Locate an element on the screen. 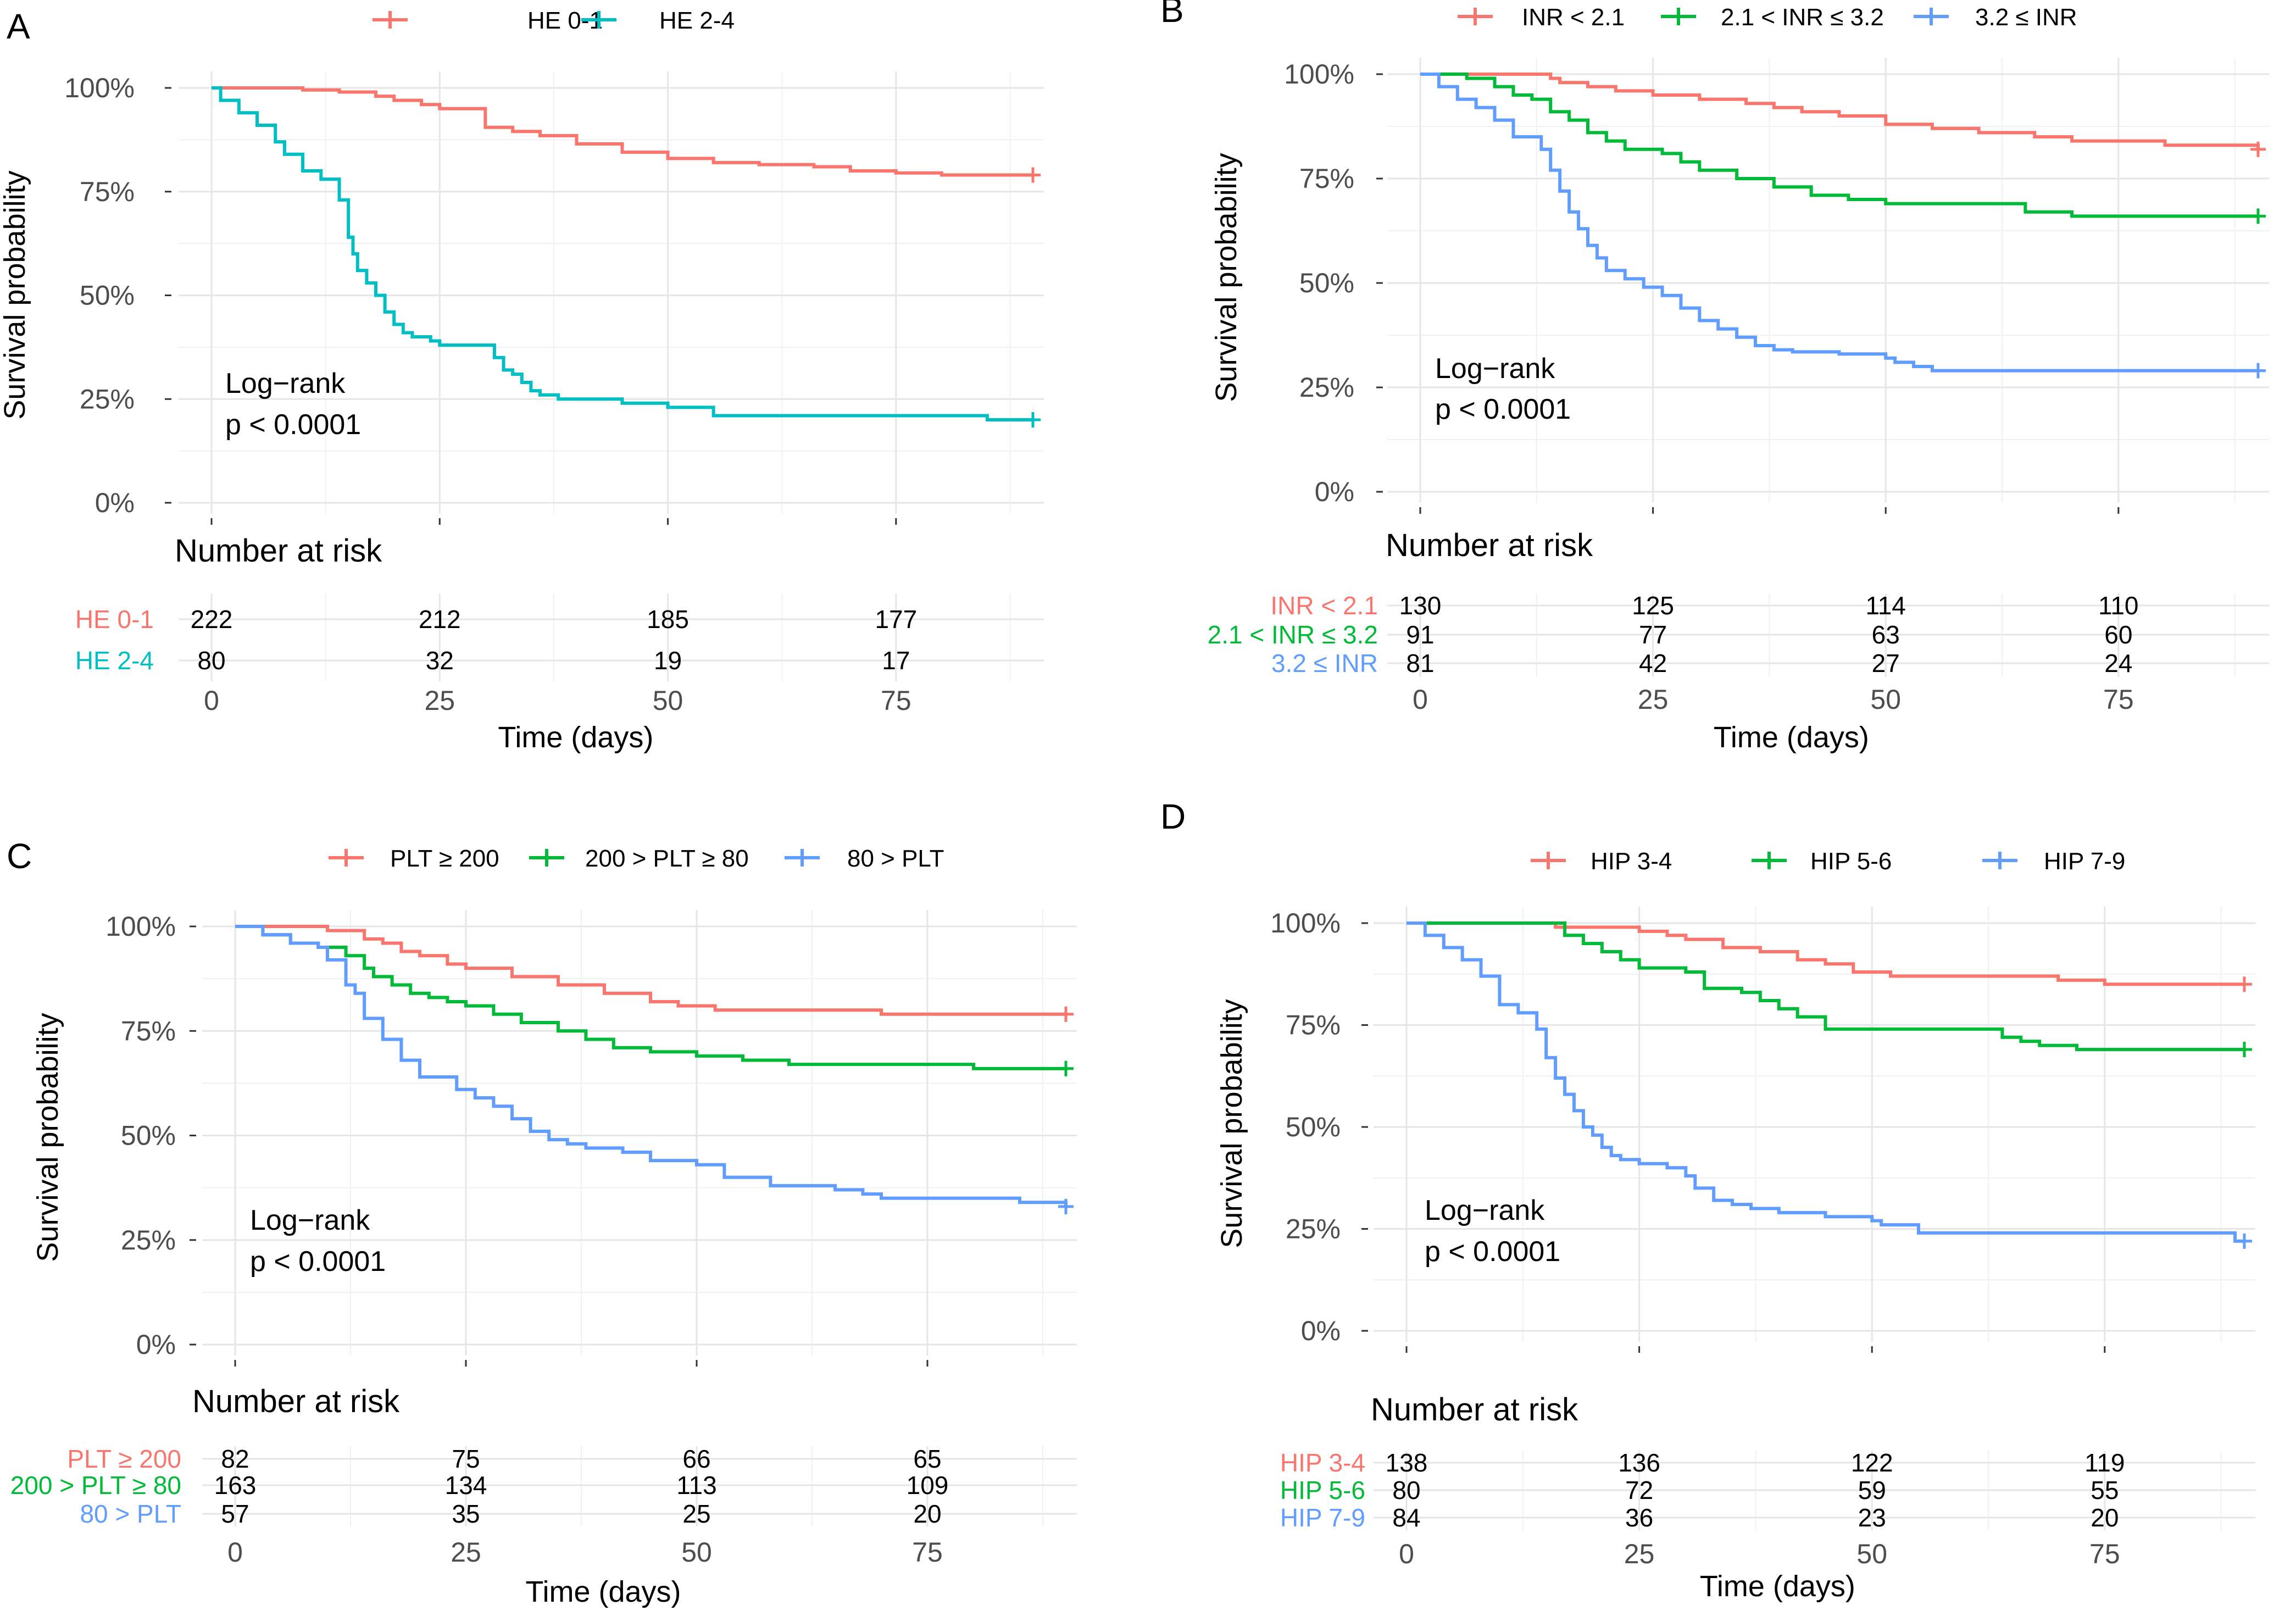  risk-count: 212 is located at coordinates (440, 619).